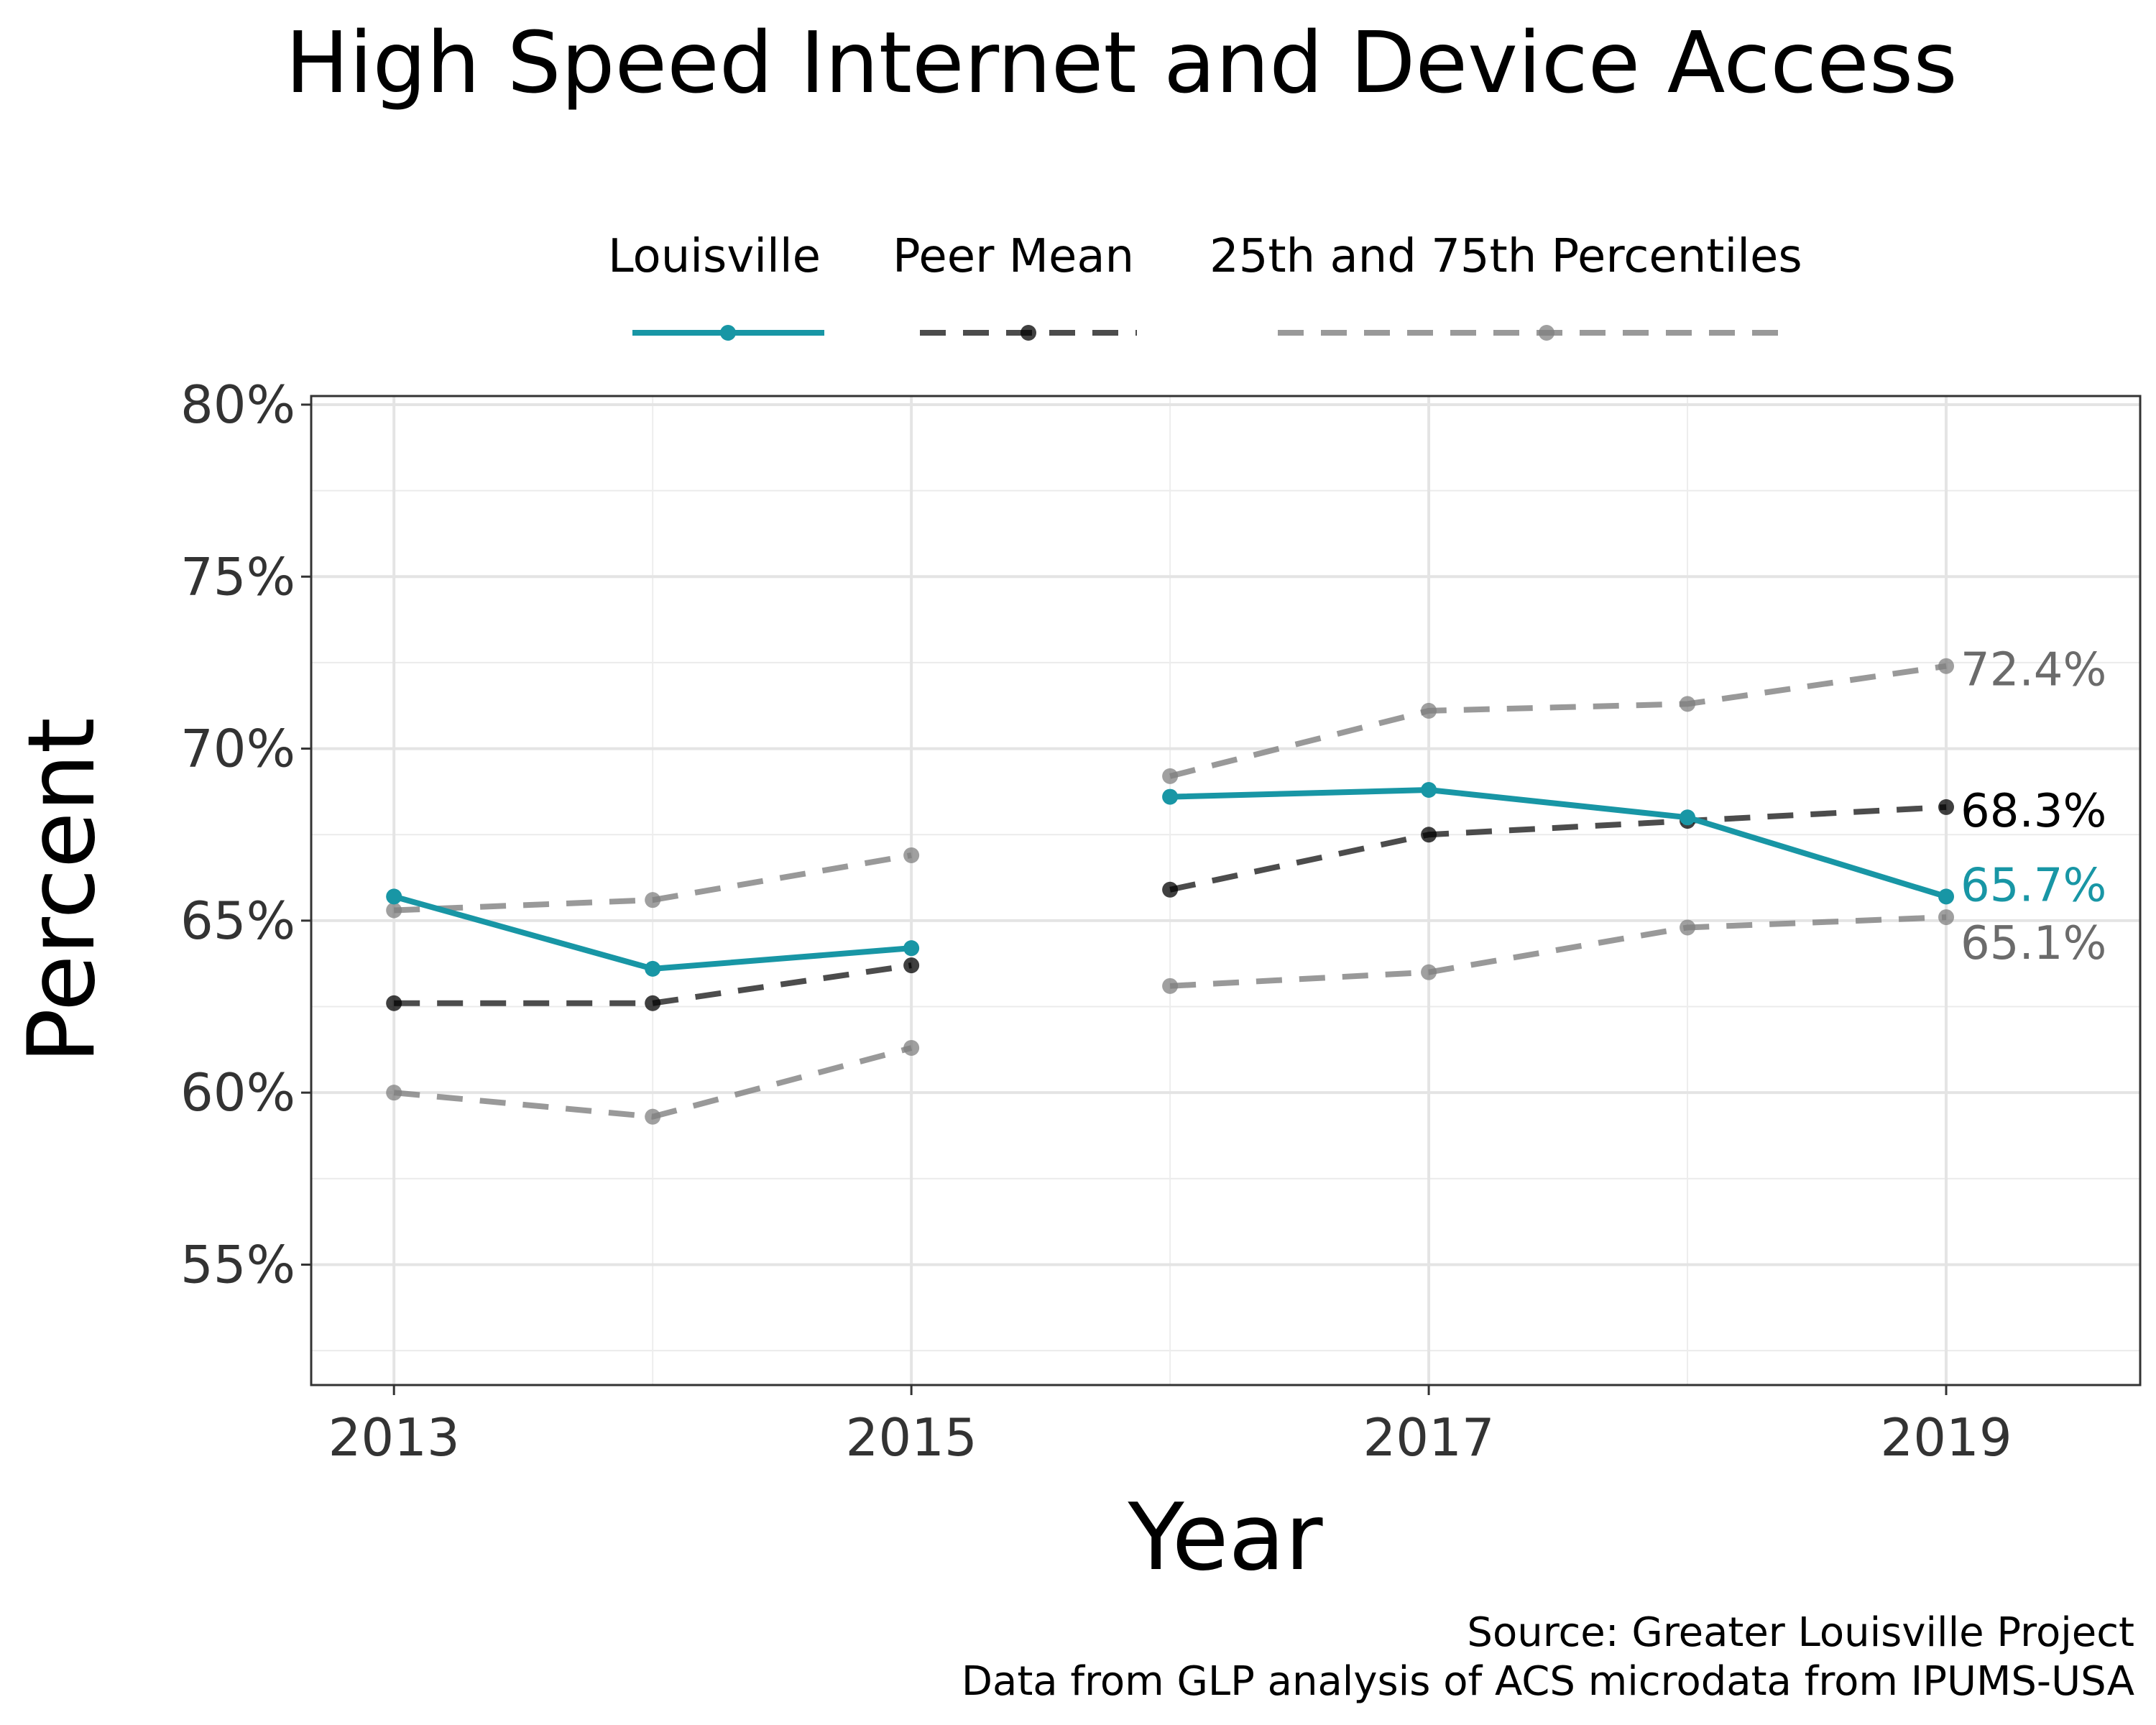 This screenshot has width=2156, height=1725. Describe the element at coordinates (1429, 1437) in the screenshot. I see `x-tick-label: 2017` at that location.